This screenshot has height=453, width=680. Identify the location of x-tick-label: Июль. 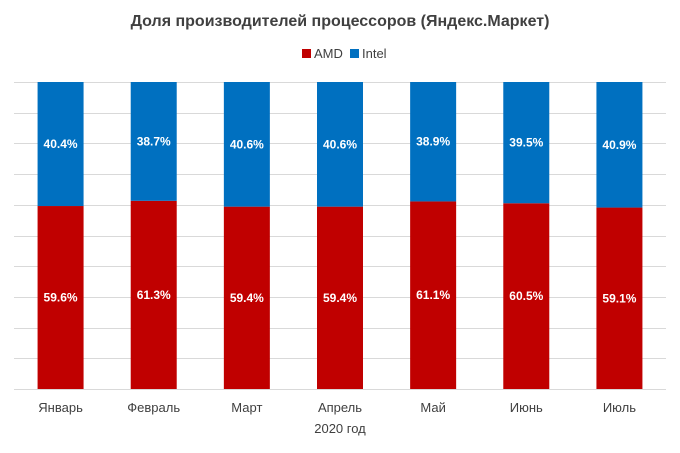
(619, 407).